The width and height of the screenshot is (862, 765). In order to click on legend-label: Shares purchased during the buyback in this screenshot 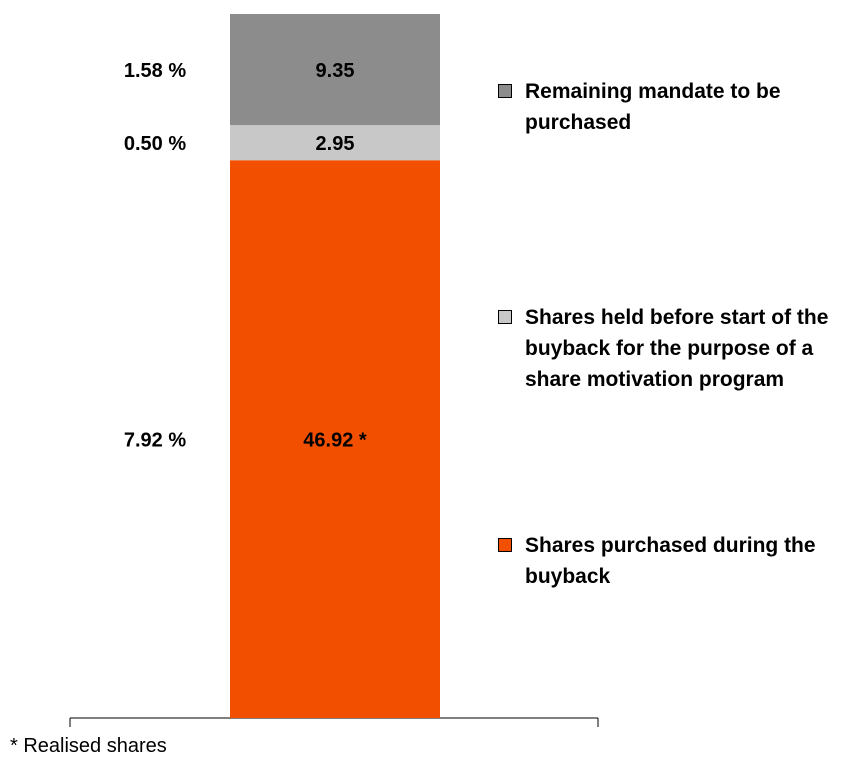, I will do `click(670, 561)`.